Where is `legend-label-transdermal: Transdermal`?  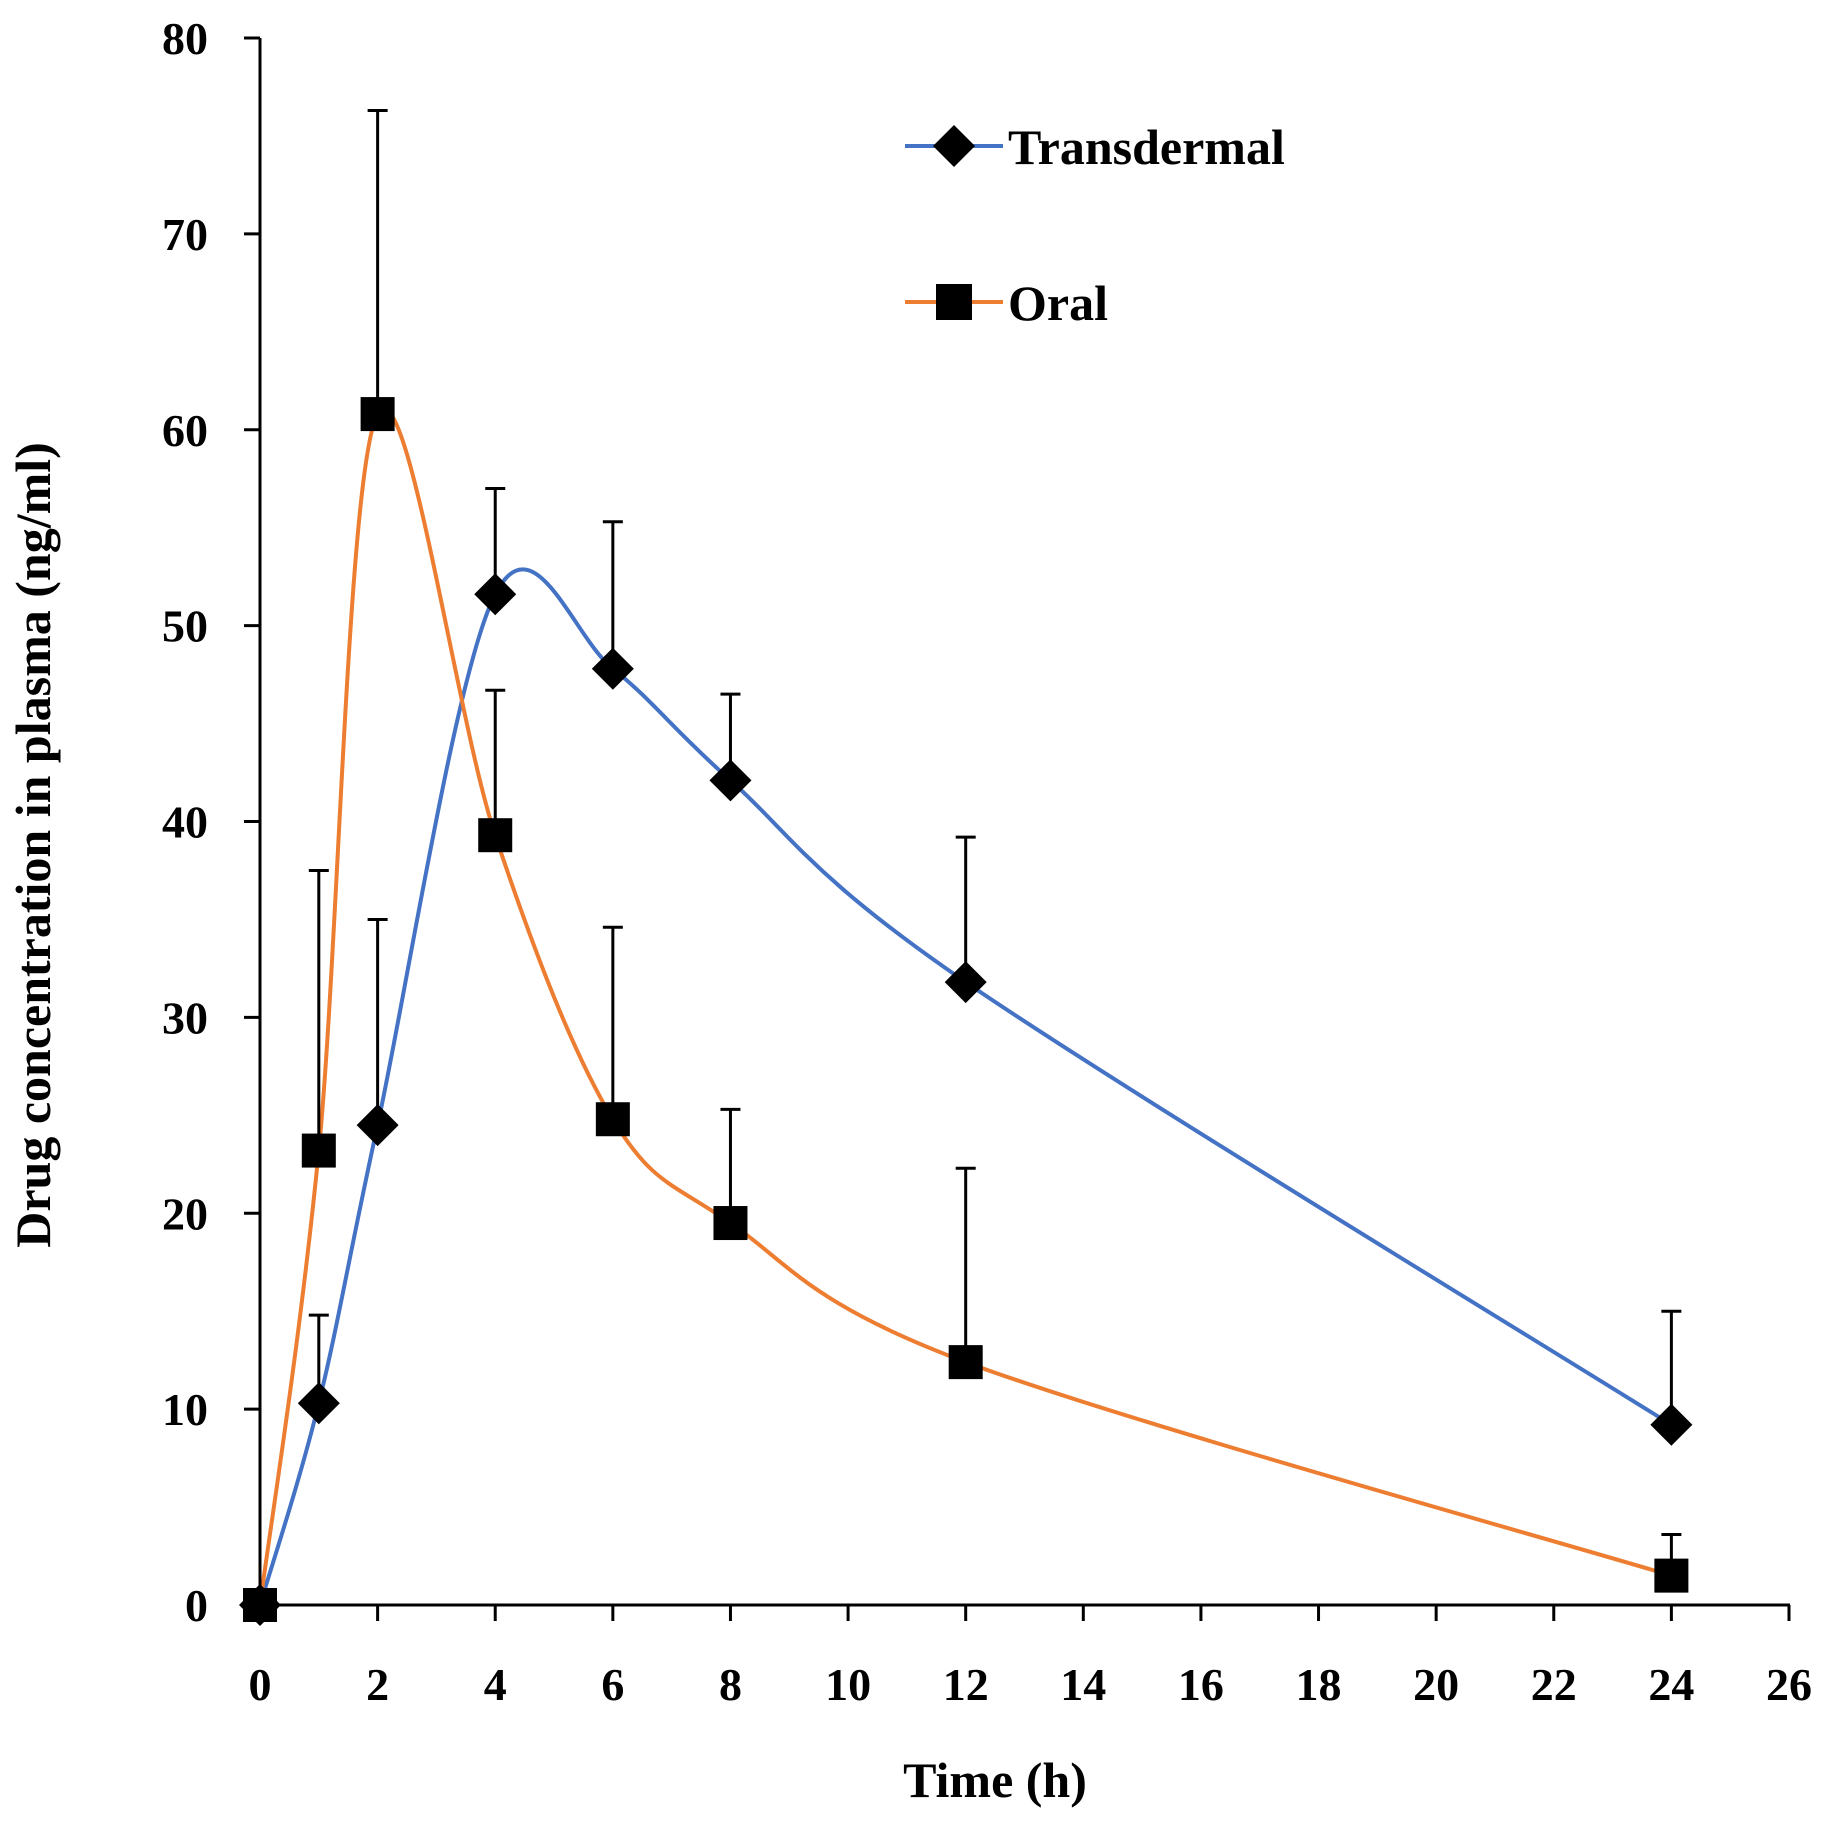 legend-label-transdermal: Transdermal is located at coordinates (1146, 147).